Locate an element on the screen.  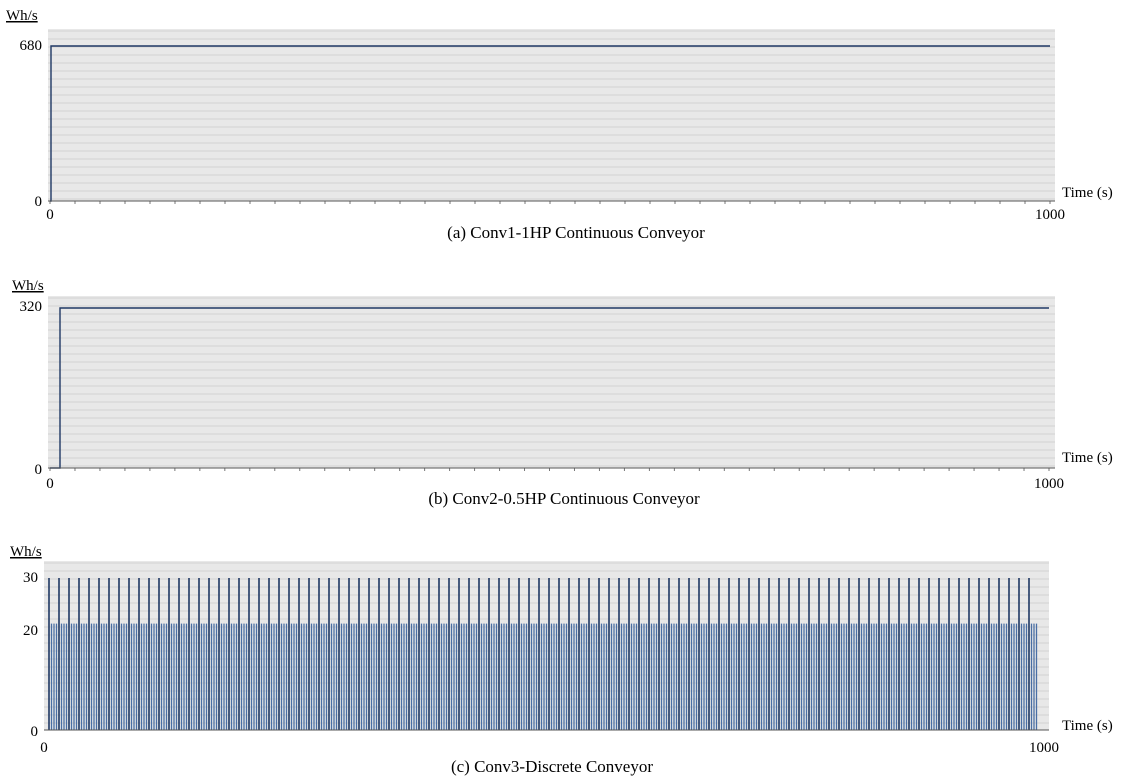
chart-a-ytick-zero: 0 is located at coordinates (39, 202).